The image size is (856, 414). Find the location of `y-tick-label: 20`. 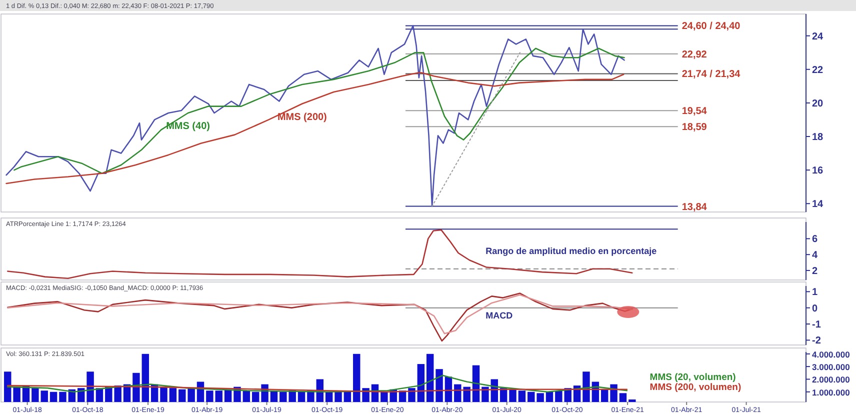

y-tick-label: 20 is located at coordinates (818, 104).